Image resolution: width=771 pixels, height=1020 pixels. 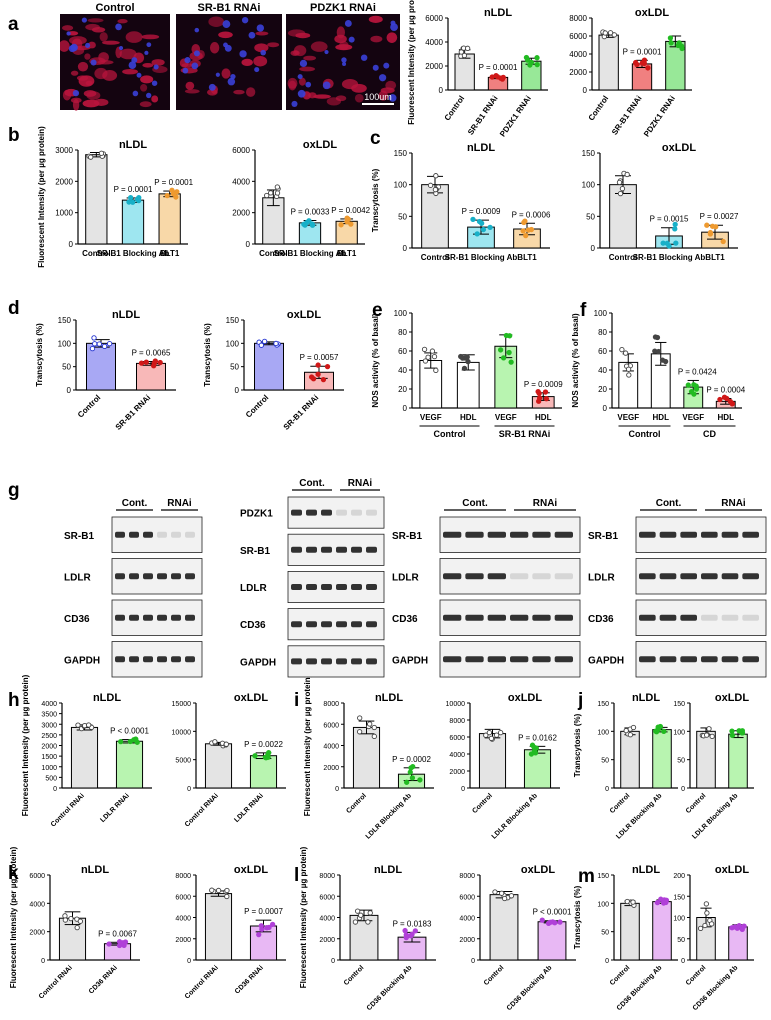 I want to click on western-blot-1: Cont. RNAi SR-B1 LDLR CD36 GAPDH, so click(x=133, y=588).